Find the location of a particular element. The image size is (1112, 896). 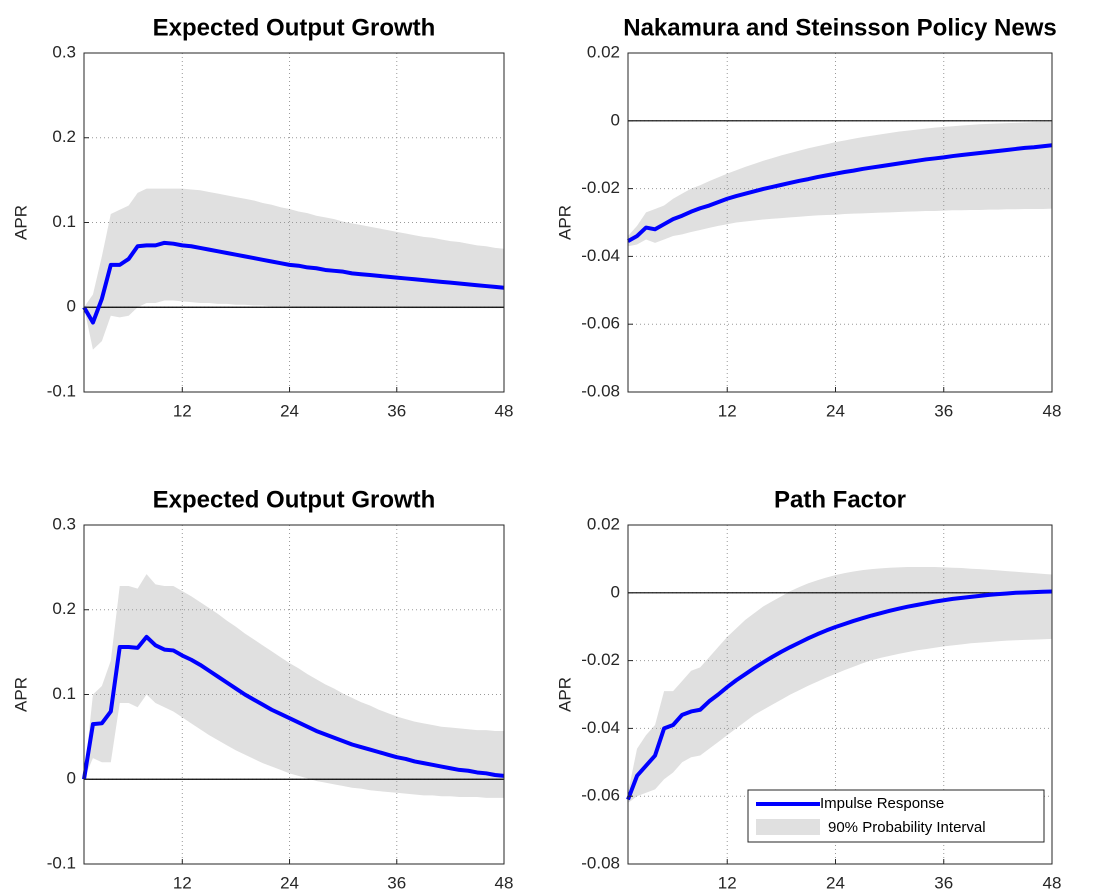

legend-band-swatch is located at coordinates (788, 827).